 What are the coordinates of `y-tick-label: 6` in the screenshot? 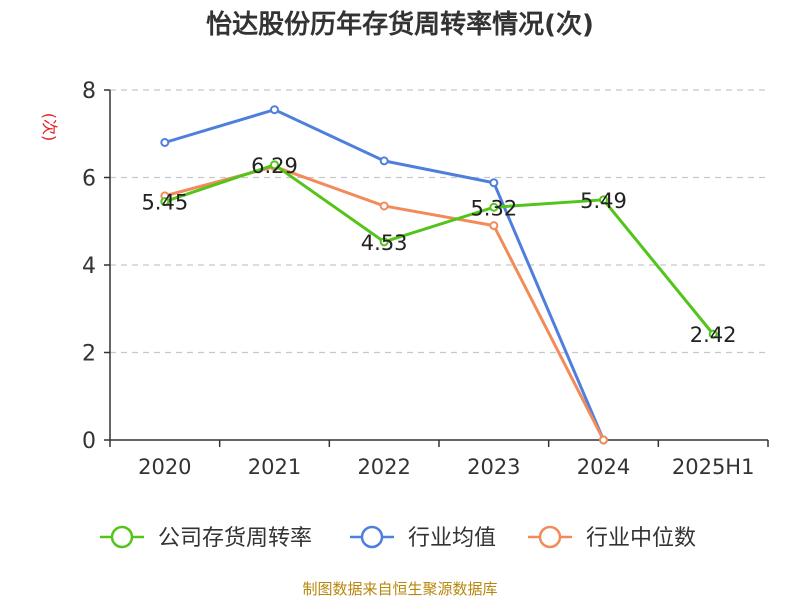 It's located at (89, 179).